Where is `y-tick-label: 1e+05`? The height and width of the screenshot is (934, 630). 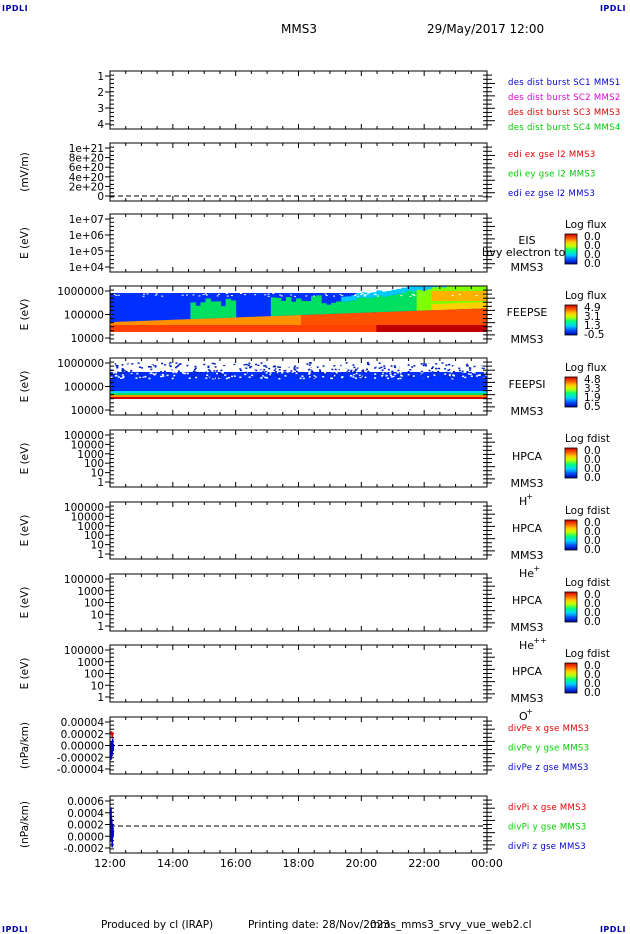
y-tick-label: 1e+05 is located at coordinates (86, 252).